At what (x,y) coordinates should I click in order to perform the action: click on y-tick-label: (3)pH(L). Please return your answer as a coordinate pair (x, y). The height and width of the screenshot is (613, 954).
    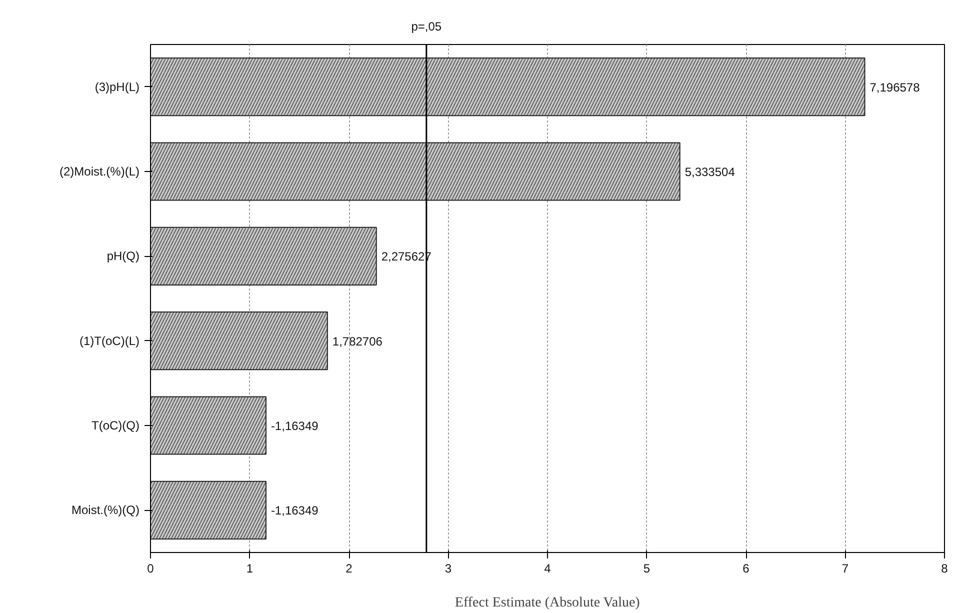
    Looking at the image, I should click on (117, 87).